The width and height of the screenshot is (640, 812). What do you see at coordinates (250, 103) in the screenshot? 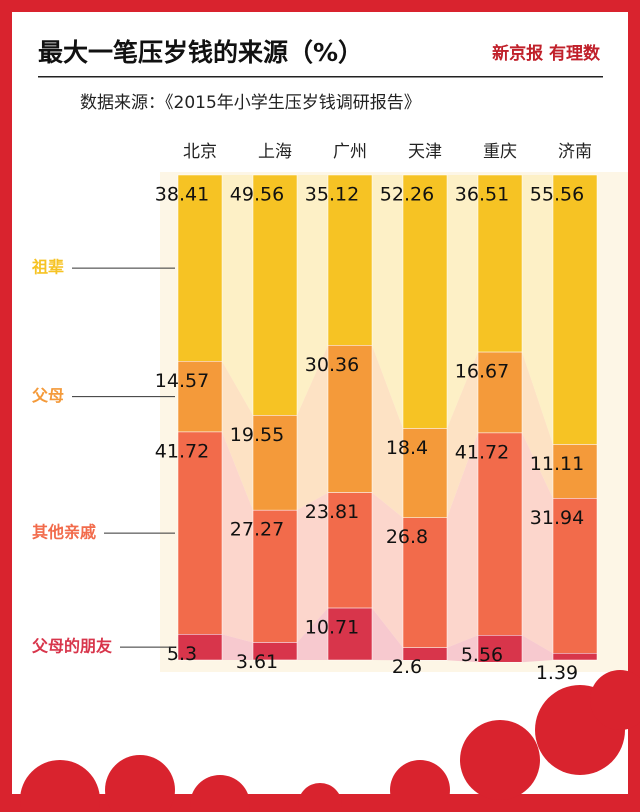
I see `subtitle: 数据来源：《2015年小学生压岁钱调研报告》` at bounding box center [250, 103].